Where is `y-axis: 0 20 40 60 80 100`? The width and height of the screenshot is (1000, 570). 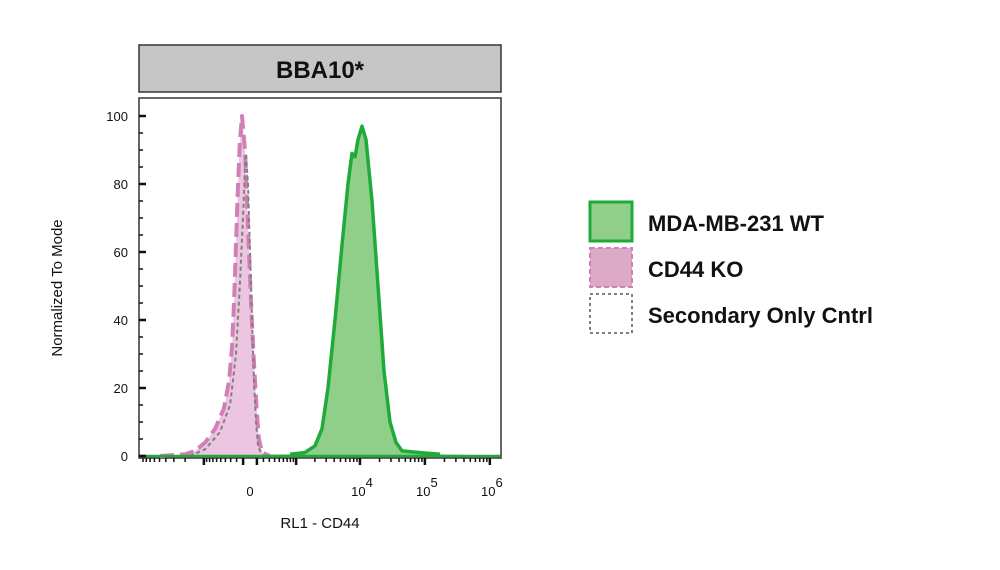 y-axis: 0 20 40 60 80 100 is located at coordinates (126, 286).